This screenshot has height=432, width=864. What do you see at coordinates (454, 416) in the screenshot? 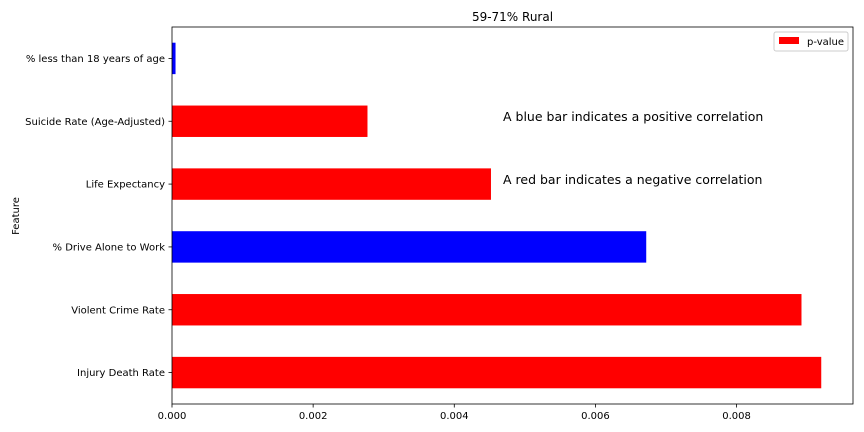
I see `x-tick-label: 0.004` at bounding box center [454, 416].